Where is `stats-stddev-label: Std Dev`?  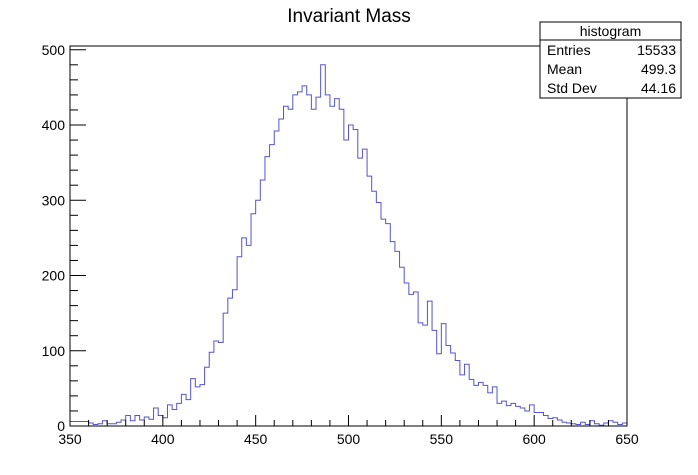
stats-stddev-label: Std Dev is located at coordinates (572, 88).